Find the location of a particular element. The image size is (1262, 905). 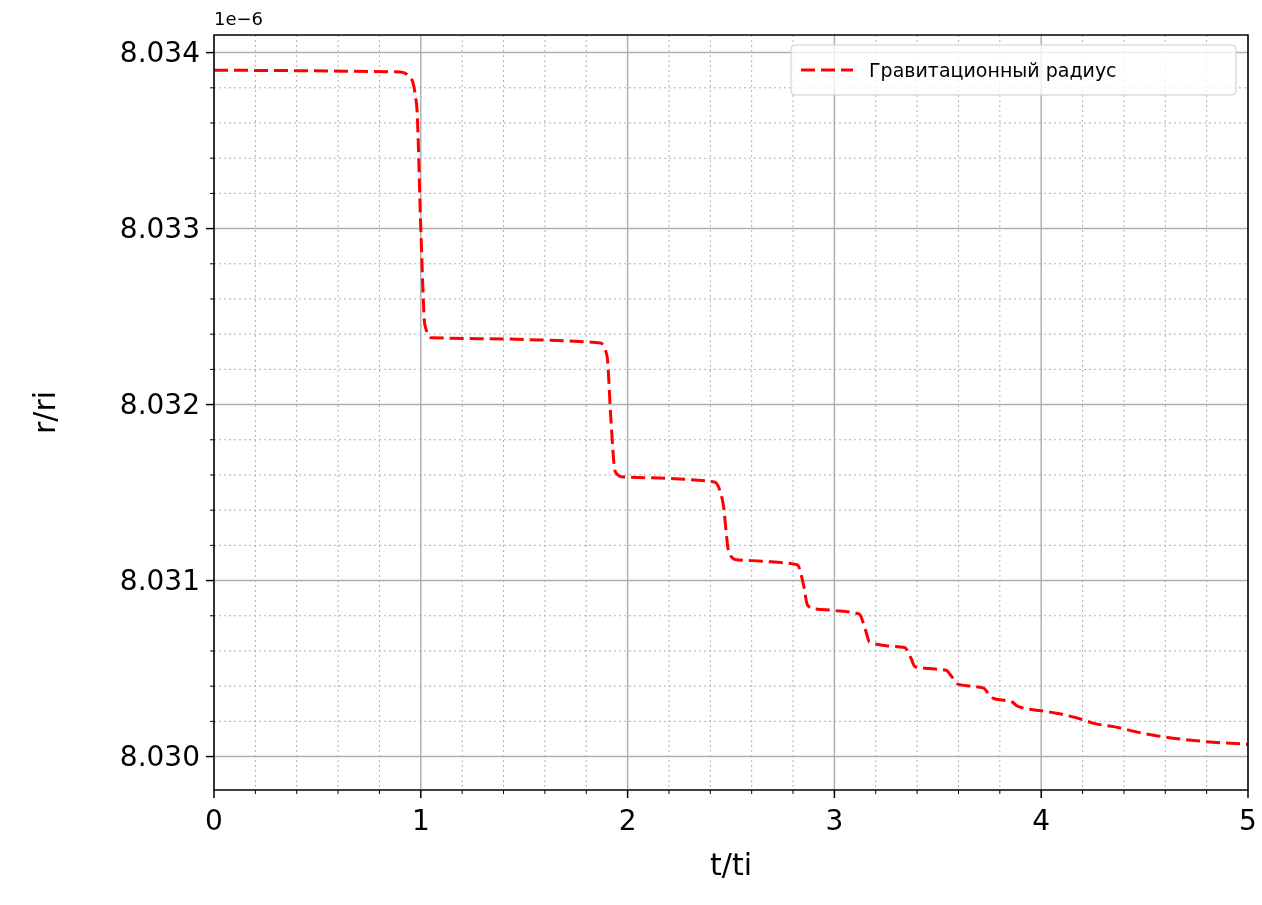

y-tick-label: 8.034 is located at coordinates (159, 53).